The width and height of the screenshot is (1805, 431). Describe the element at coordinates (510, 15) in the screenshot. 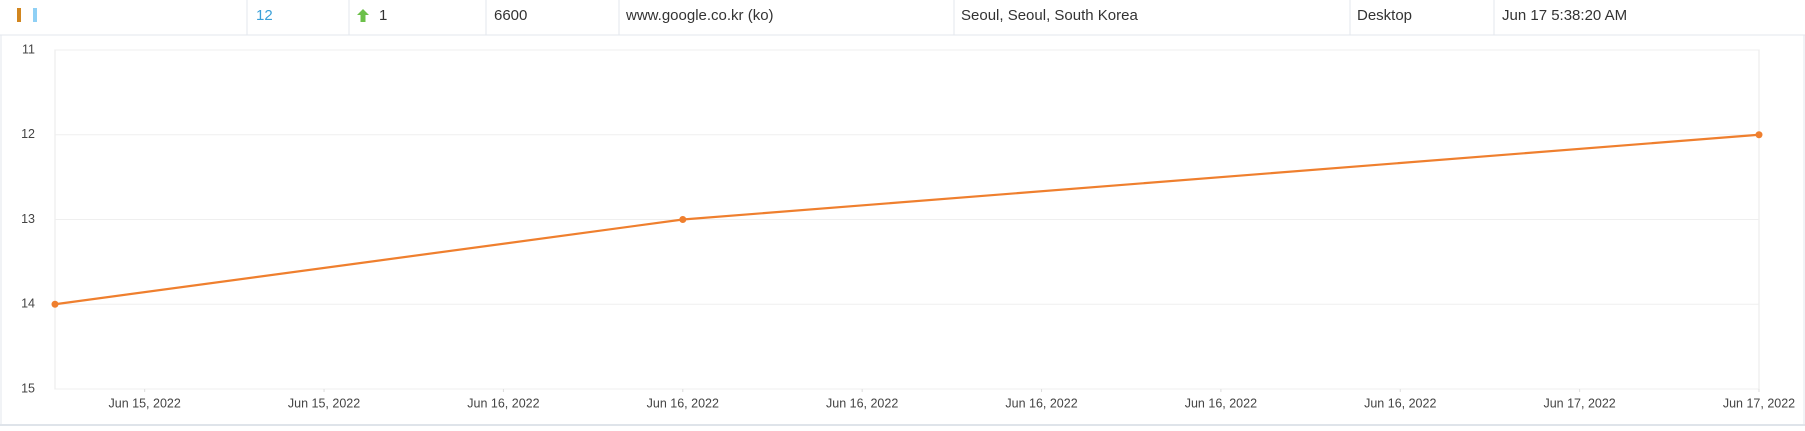

I see `volume: 6600` at that location.